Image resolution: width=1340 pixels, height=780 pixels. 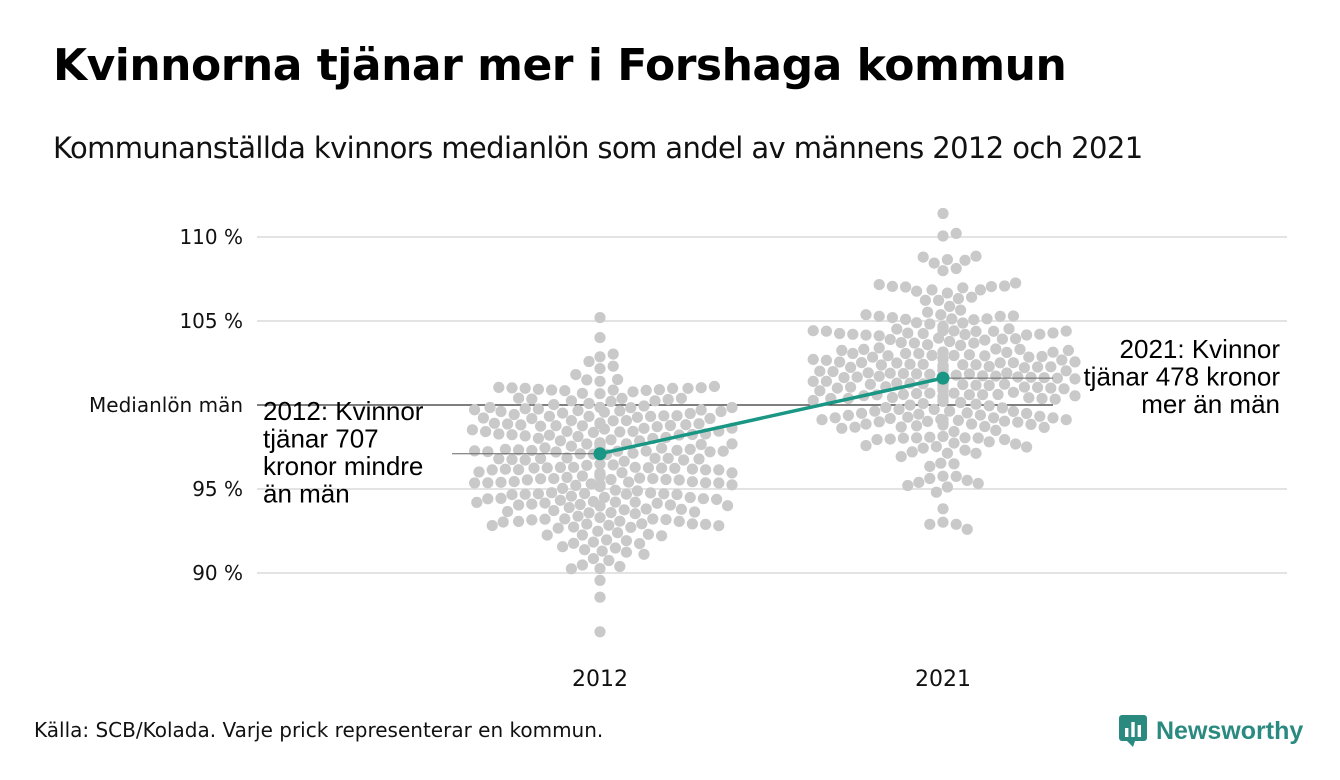 What do you see at coordinates (211, 321) in the screenshot?
I see `y-tick-label: 105 %` at bounding box center [211, 321].